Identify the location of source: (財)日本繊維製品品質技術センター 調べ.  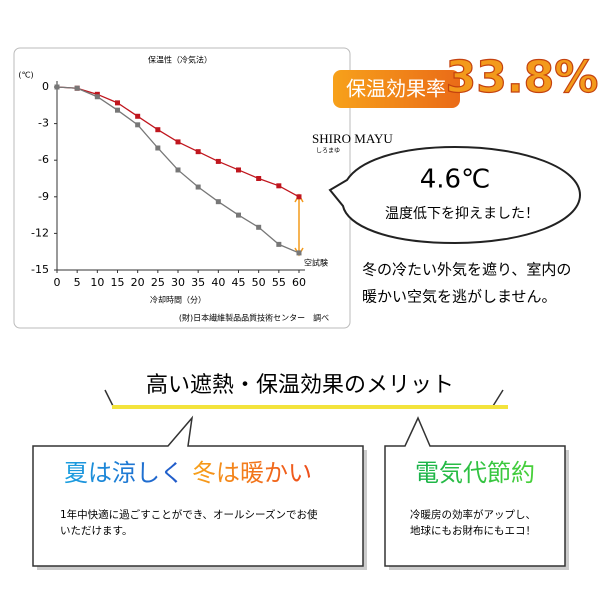
(254, 318).